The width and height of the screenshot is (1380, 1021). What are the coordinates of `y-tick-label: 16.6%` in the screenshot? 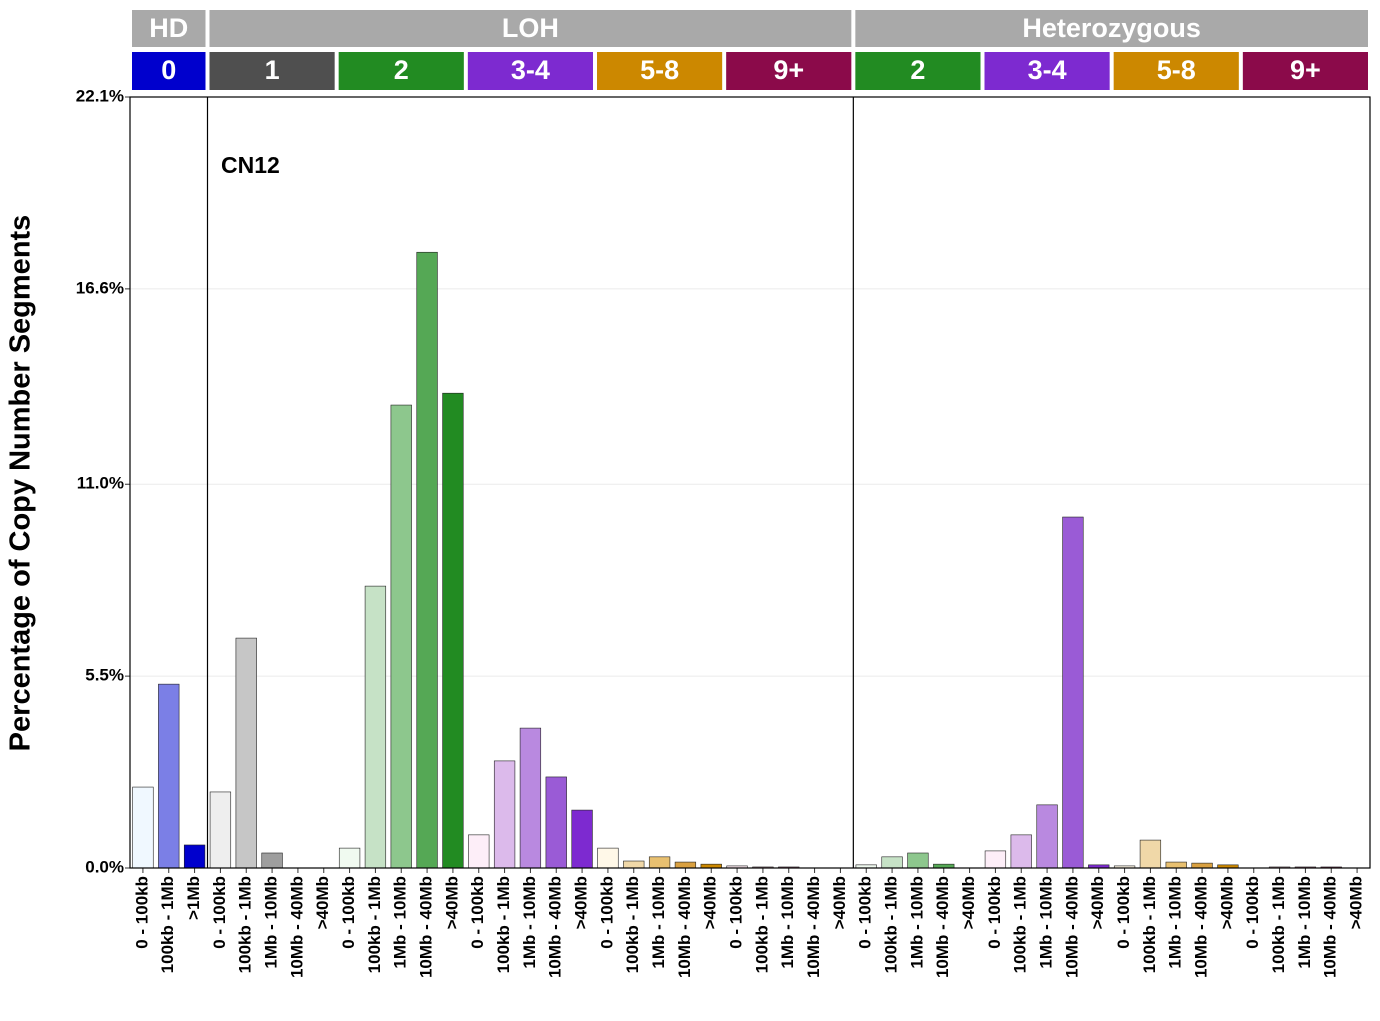 It's located at (100, 287).